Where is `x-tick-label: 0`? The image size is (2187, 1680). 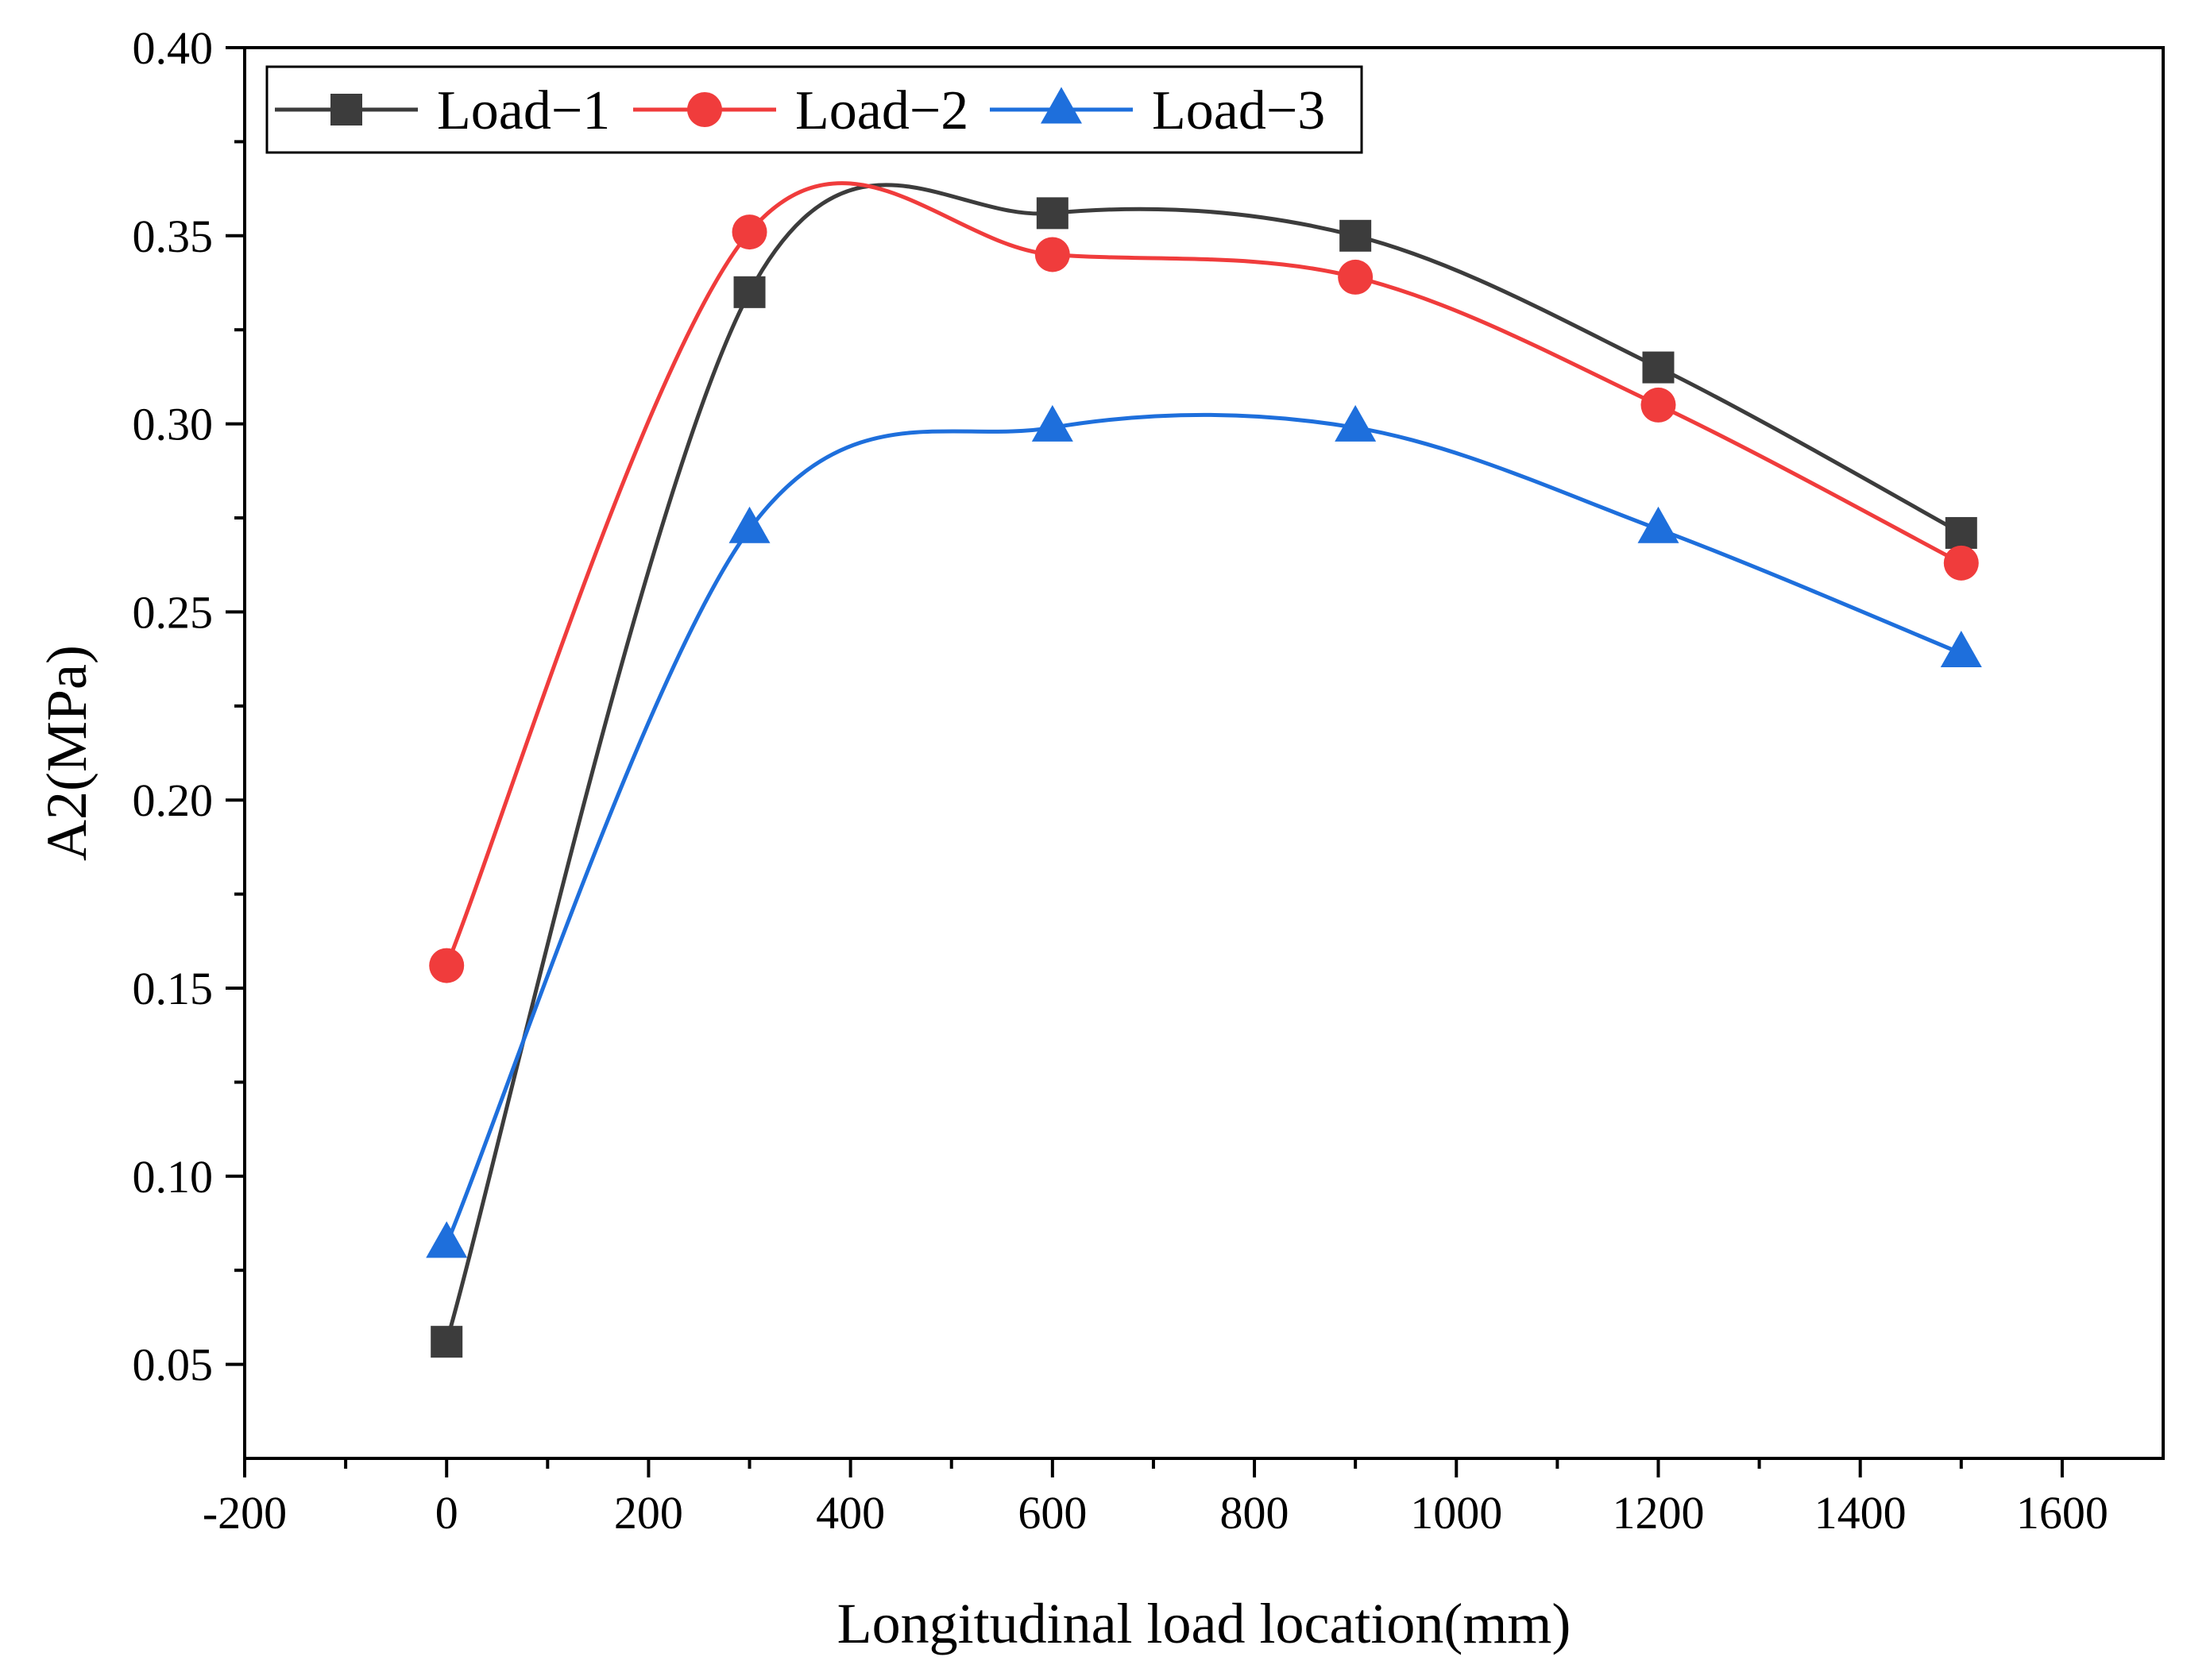 x-tick-label: 0 is located at coordinates (446, 1513).